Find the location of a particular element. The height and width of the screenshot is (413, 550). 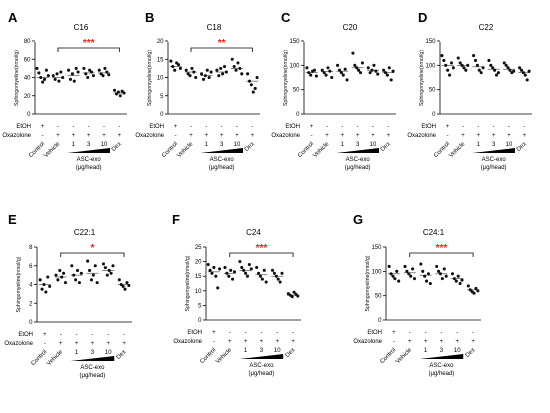

y-tick-label: 5 is located at coordinates (200, 306).